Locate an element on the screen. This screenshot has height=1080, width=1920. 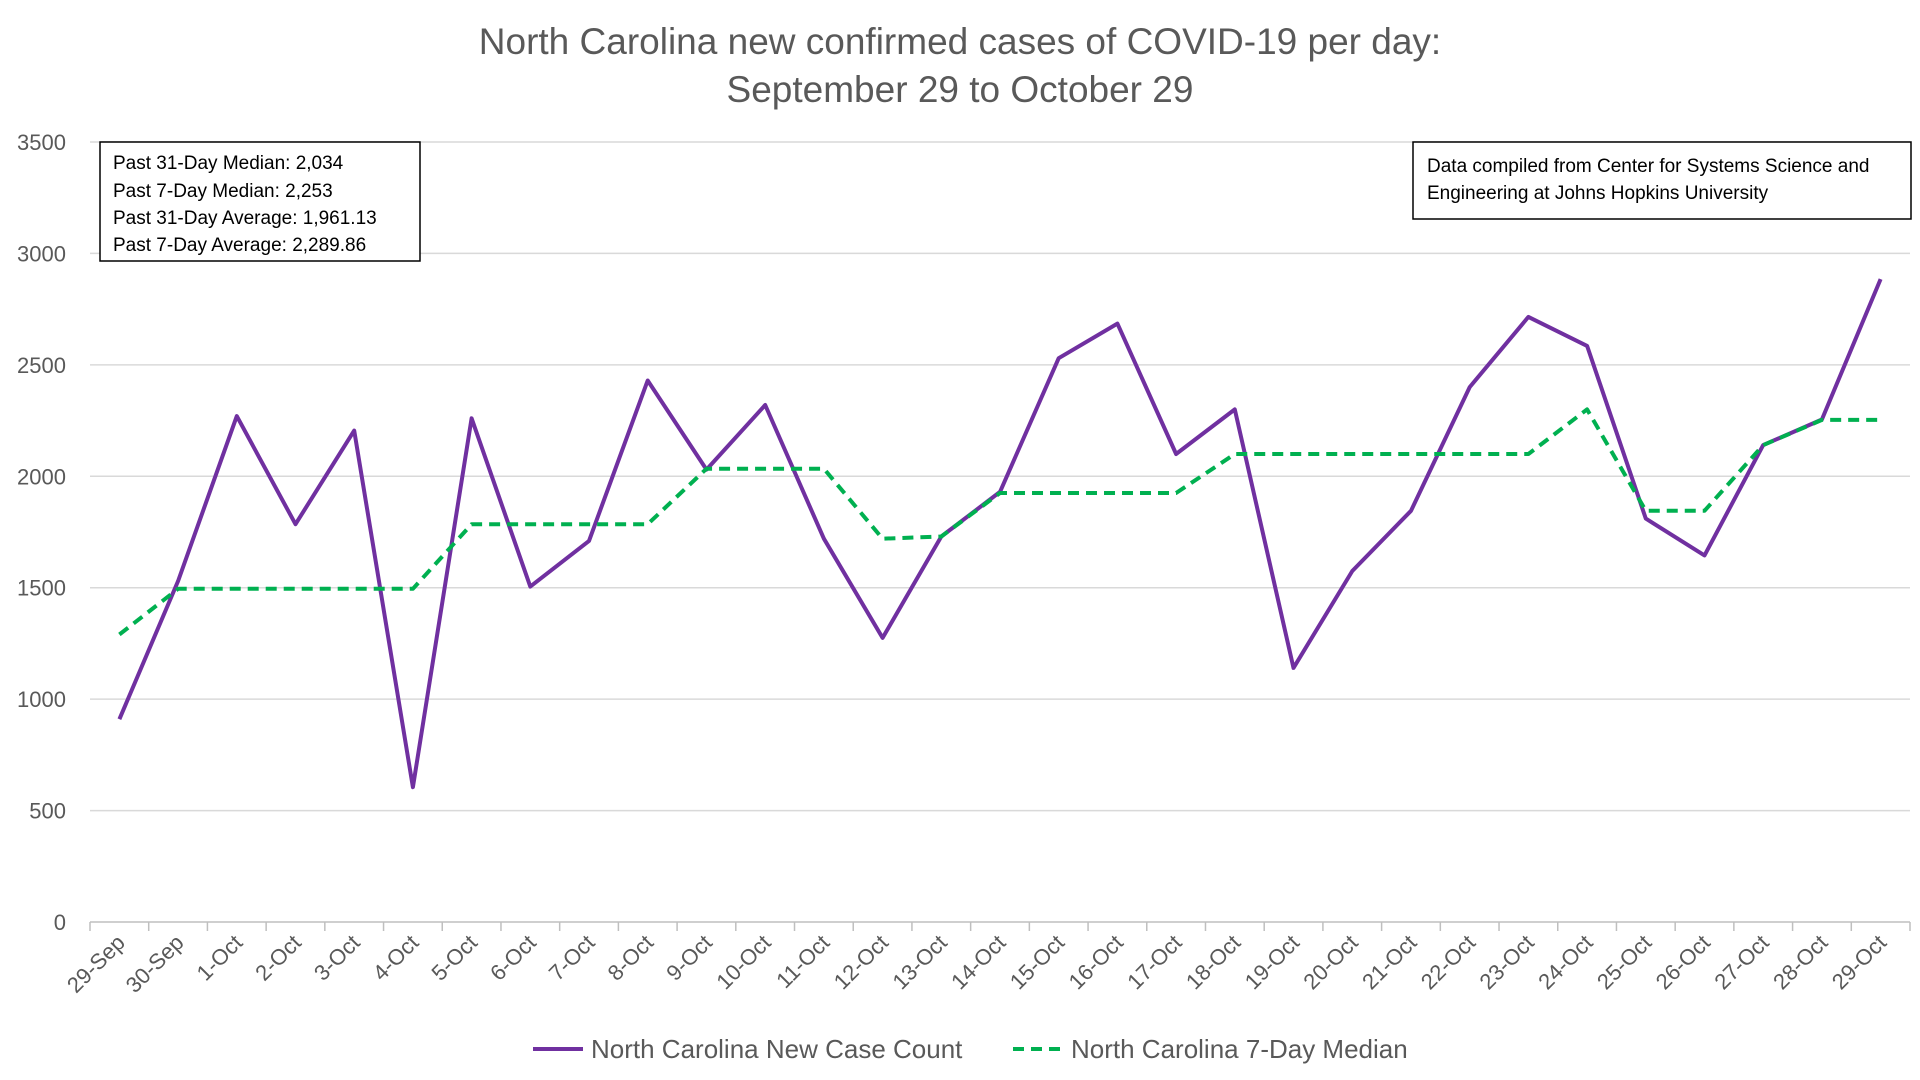
x-tick-label: 22-Oct is located at coordinates (1448, 962).